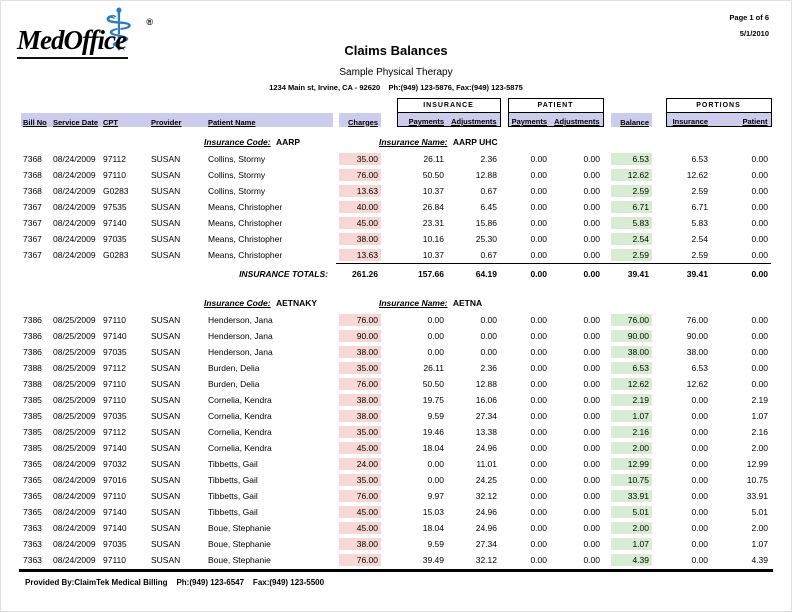 This screenshot has width=792, height=612. I want to click on insurance-adjustments-value: 12.88, so click(486, 175).